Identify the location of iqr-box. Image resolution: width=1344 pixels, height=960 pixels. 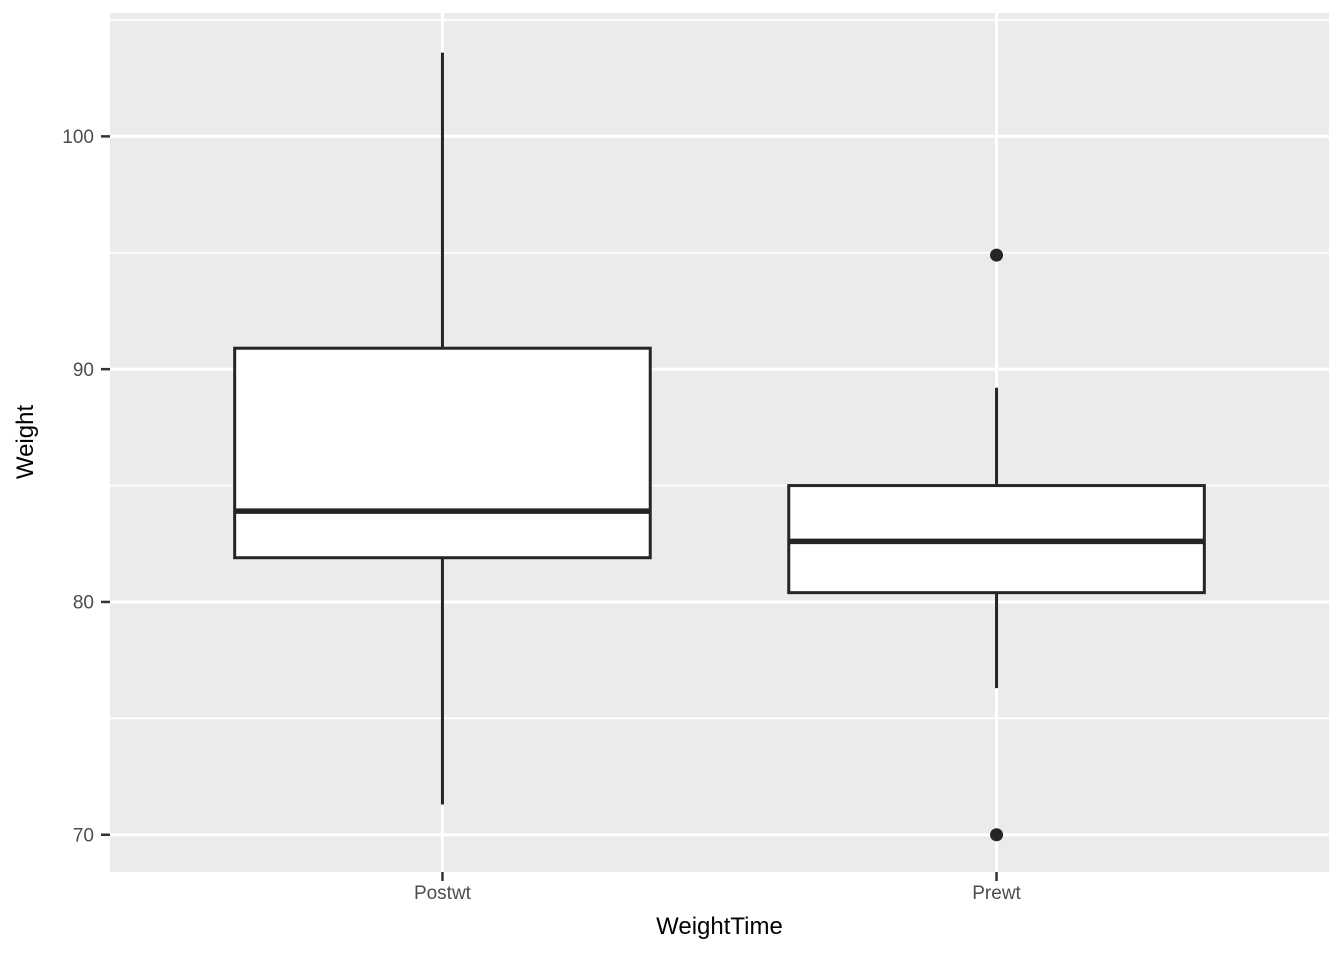
(442, 453).